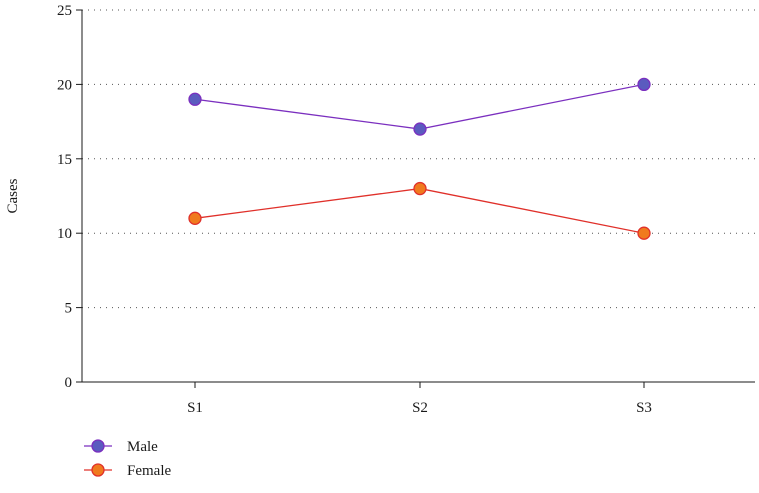 The width and height of the screenshot is (759, 493). Describe the element at coordinates (195, 408) in the screenshot. I see `x-tick-label: S1` at that location.